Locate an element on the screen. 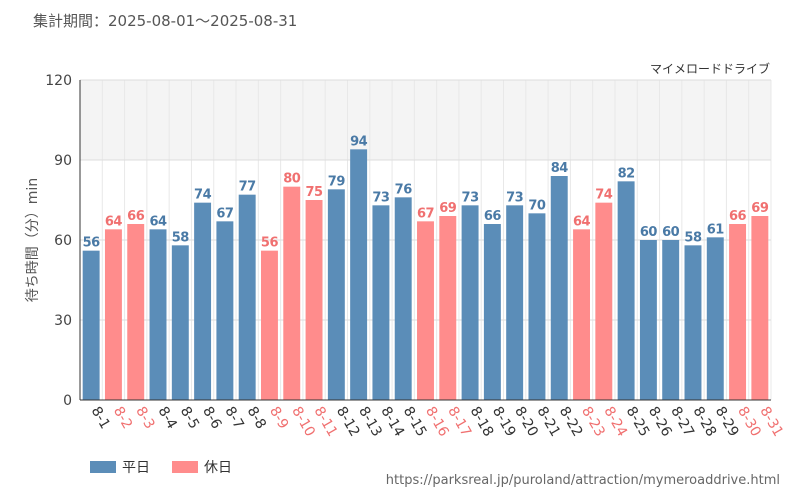  x-tick-label: 8-1 is located at coordinates (100, 418).